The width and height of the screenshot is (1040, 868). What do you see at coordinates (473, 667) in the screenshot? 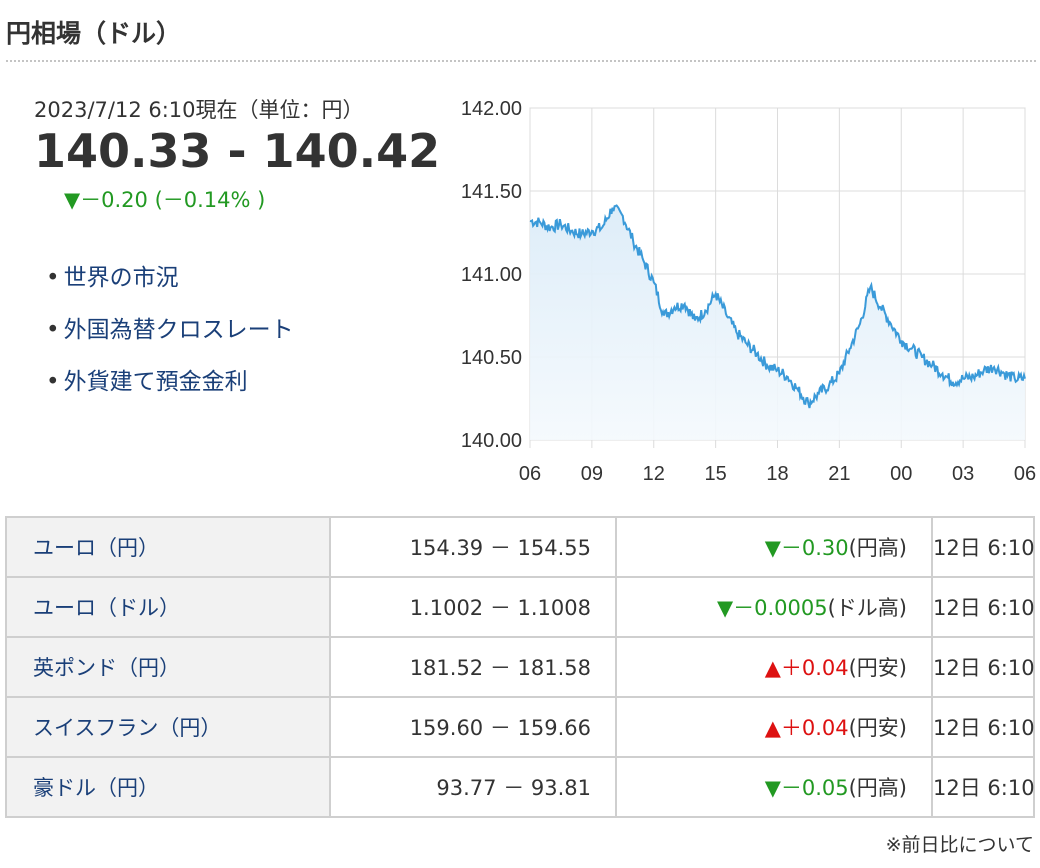
I see `rate-value: 181.52 － 181.58` at bounding box center [473, 667].